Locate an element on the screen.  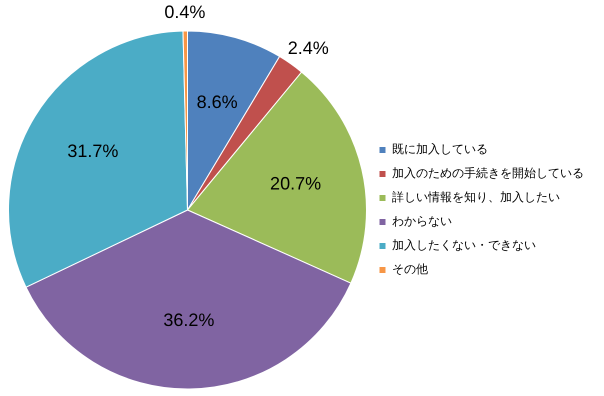
data-label: 0.4% is located at coordinates (185, 12).